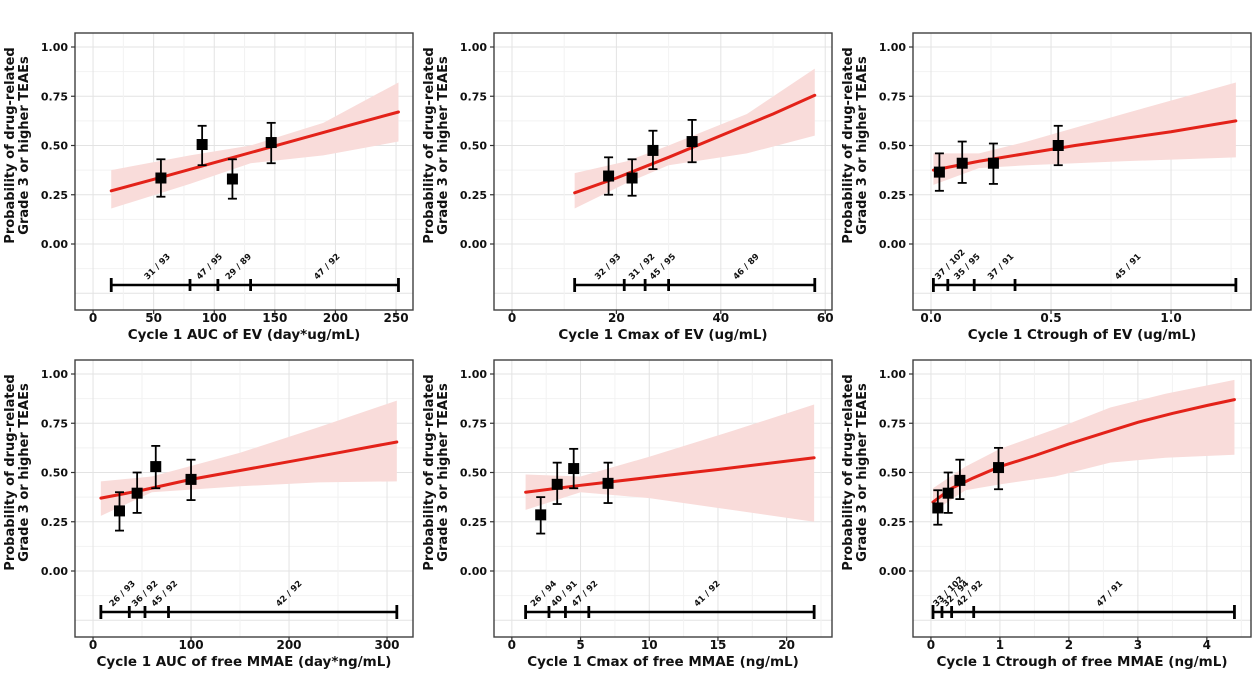  I want to click on x-axis: 0 20 40 60, so click(671, 317).